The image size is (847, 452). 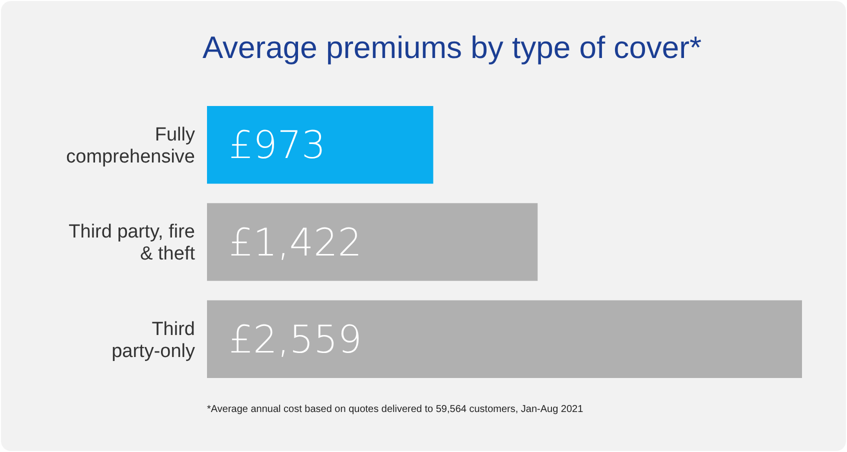 I want to click on data-label: £2,559, so click(x=295, y=339).